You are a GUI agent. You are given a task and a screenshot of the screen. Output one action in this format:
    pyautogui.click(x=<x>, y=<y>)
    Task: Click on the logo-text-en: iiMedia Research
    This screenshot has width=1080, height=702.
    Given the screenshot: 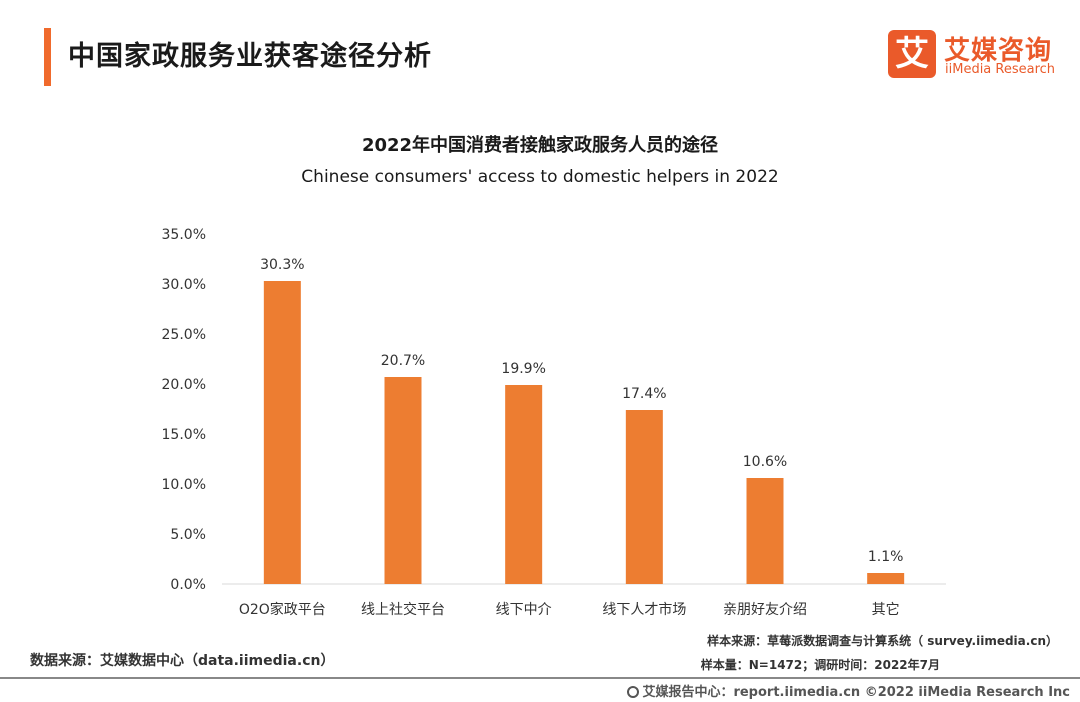 What is the action you would take?
    pyautogui.click(x=1000, y=69)
    